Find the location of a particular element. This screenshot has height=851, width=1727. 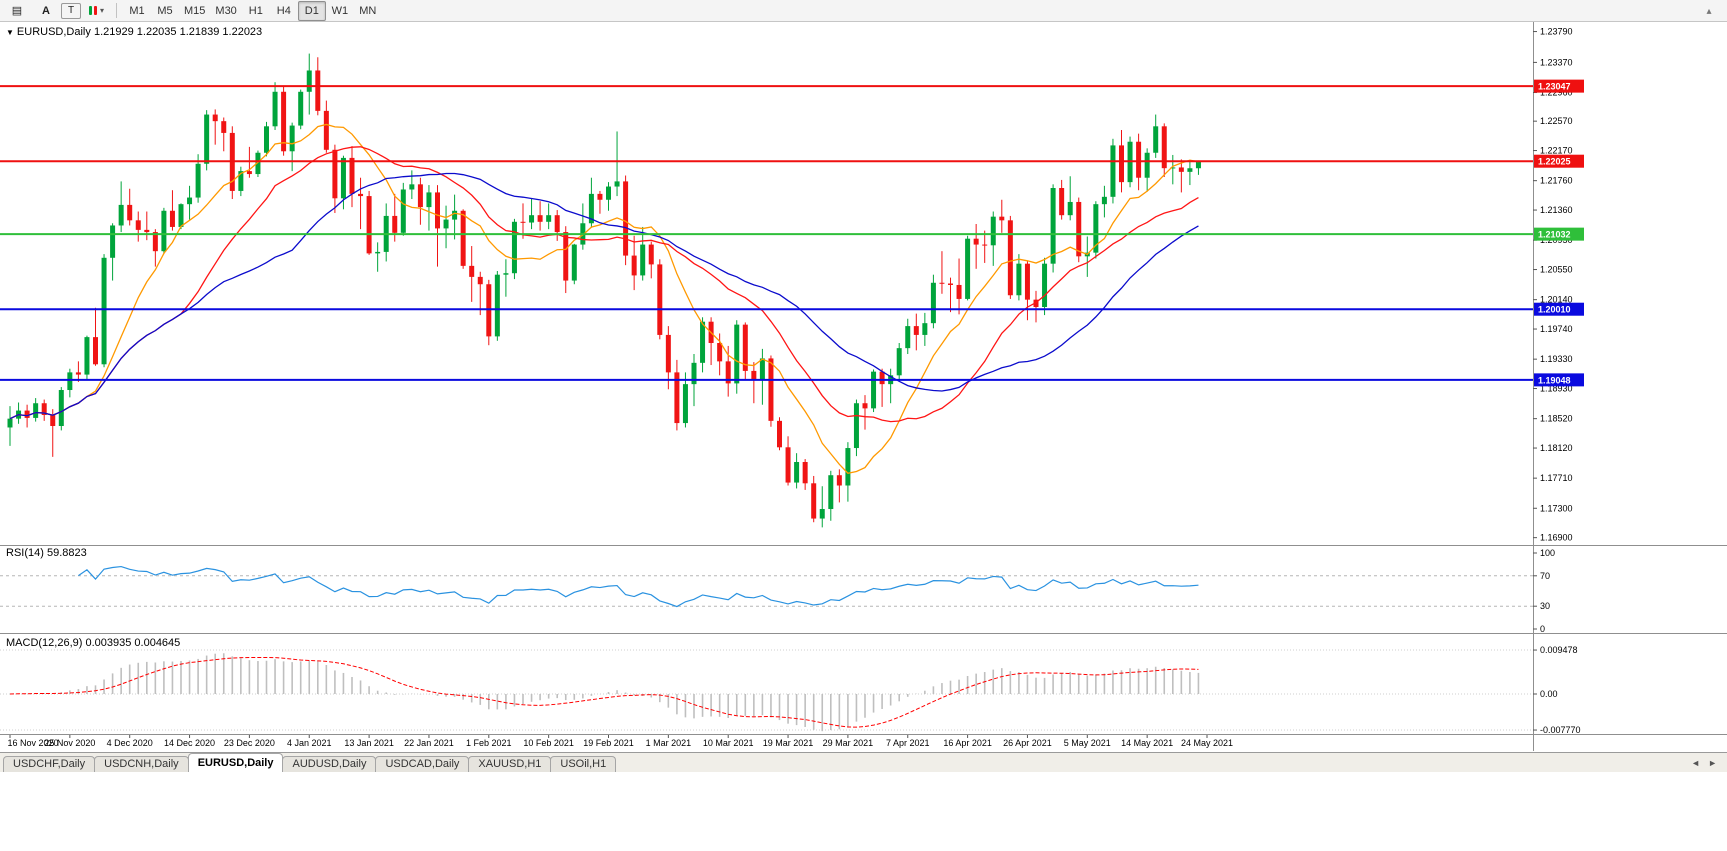

svg-text: 1.19330 is located at coordinates (1556, 359).